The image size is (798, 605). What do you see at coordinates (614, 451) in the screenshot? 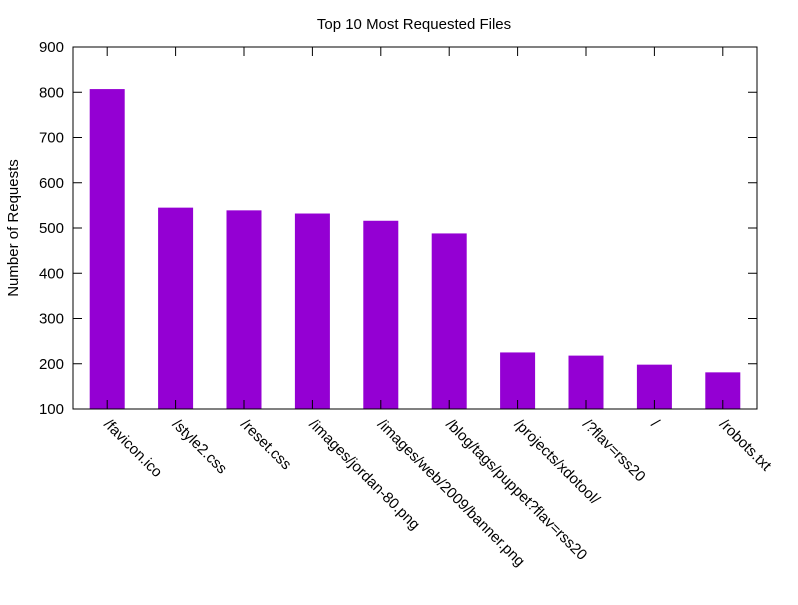
I see `x-tick-label: /?flav=rss20` at bounding box center [614, 451].